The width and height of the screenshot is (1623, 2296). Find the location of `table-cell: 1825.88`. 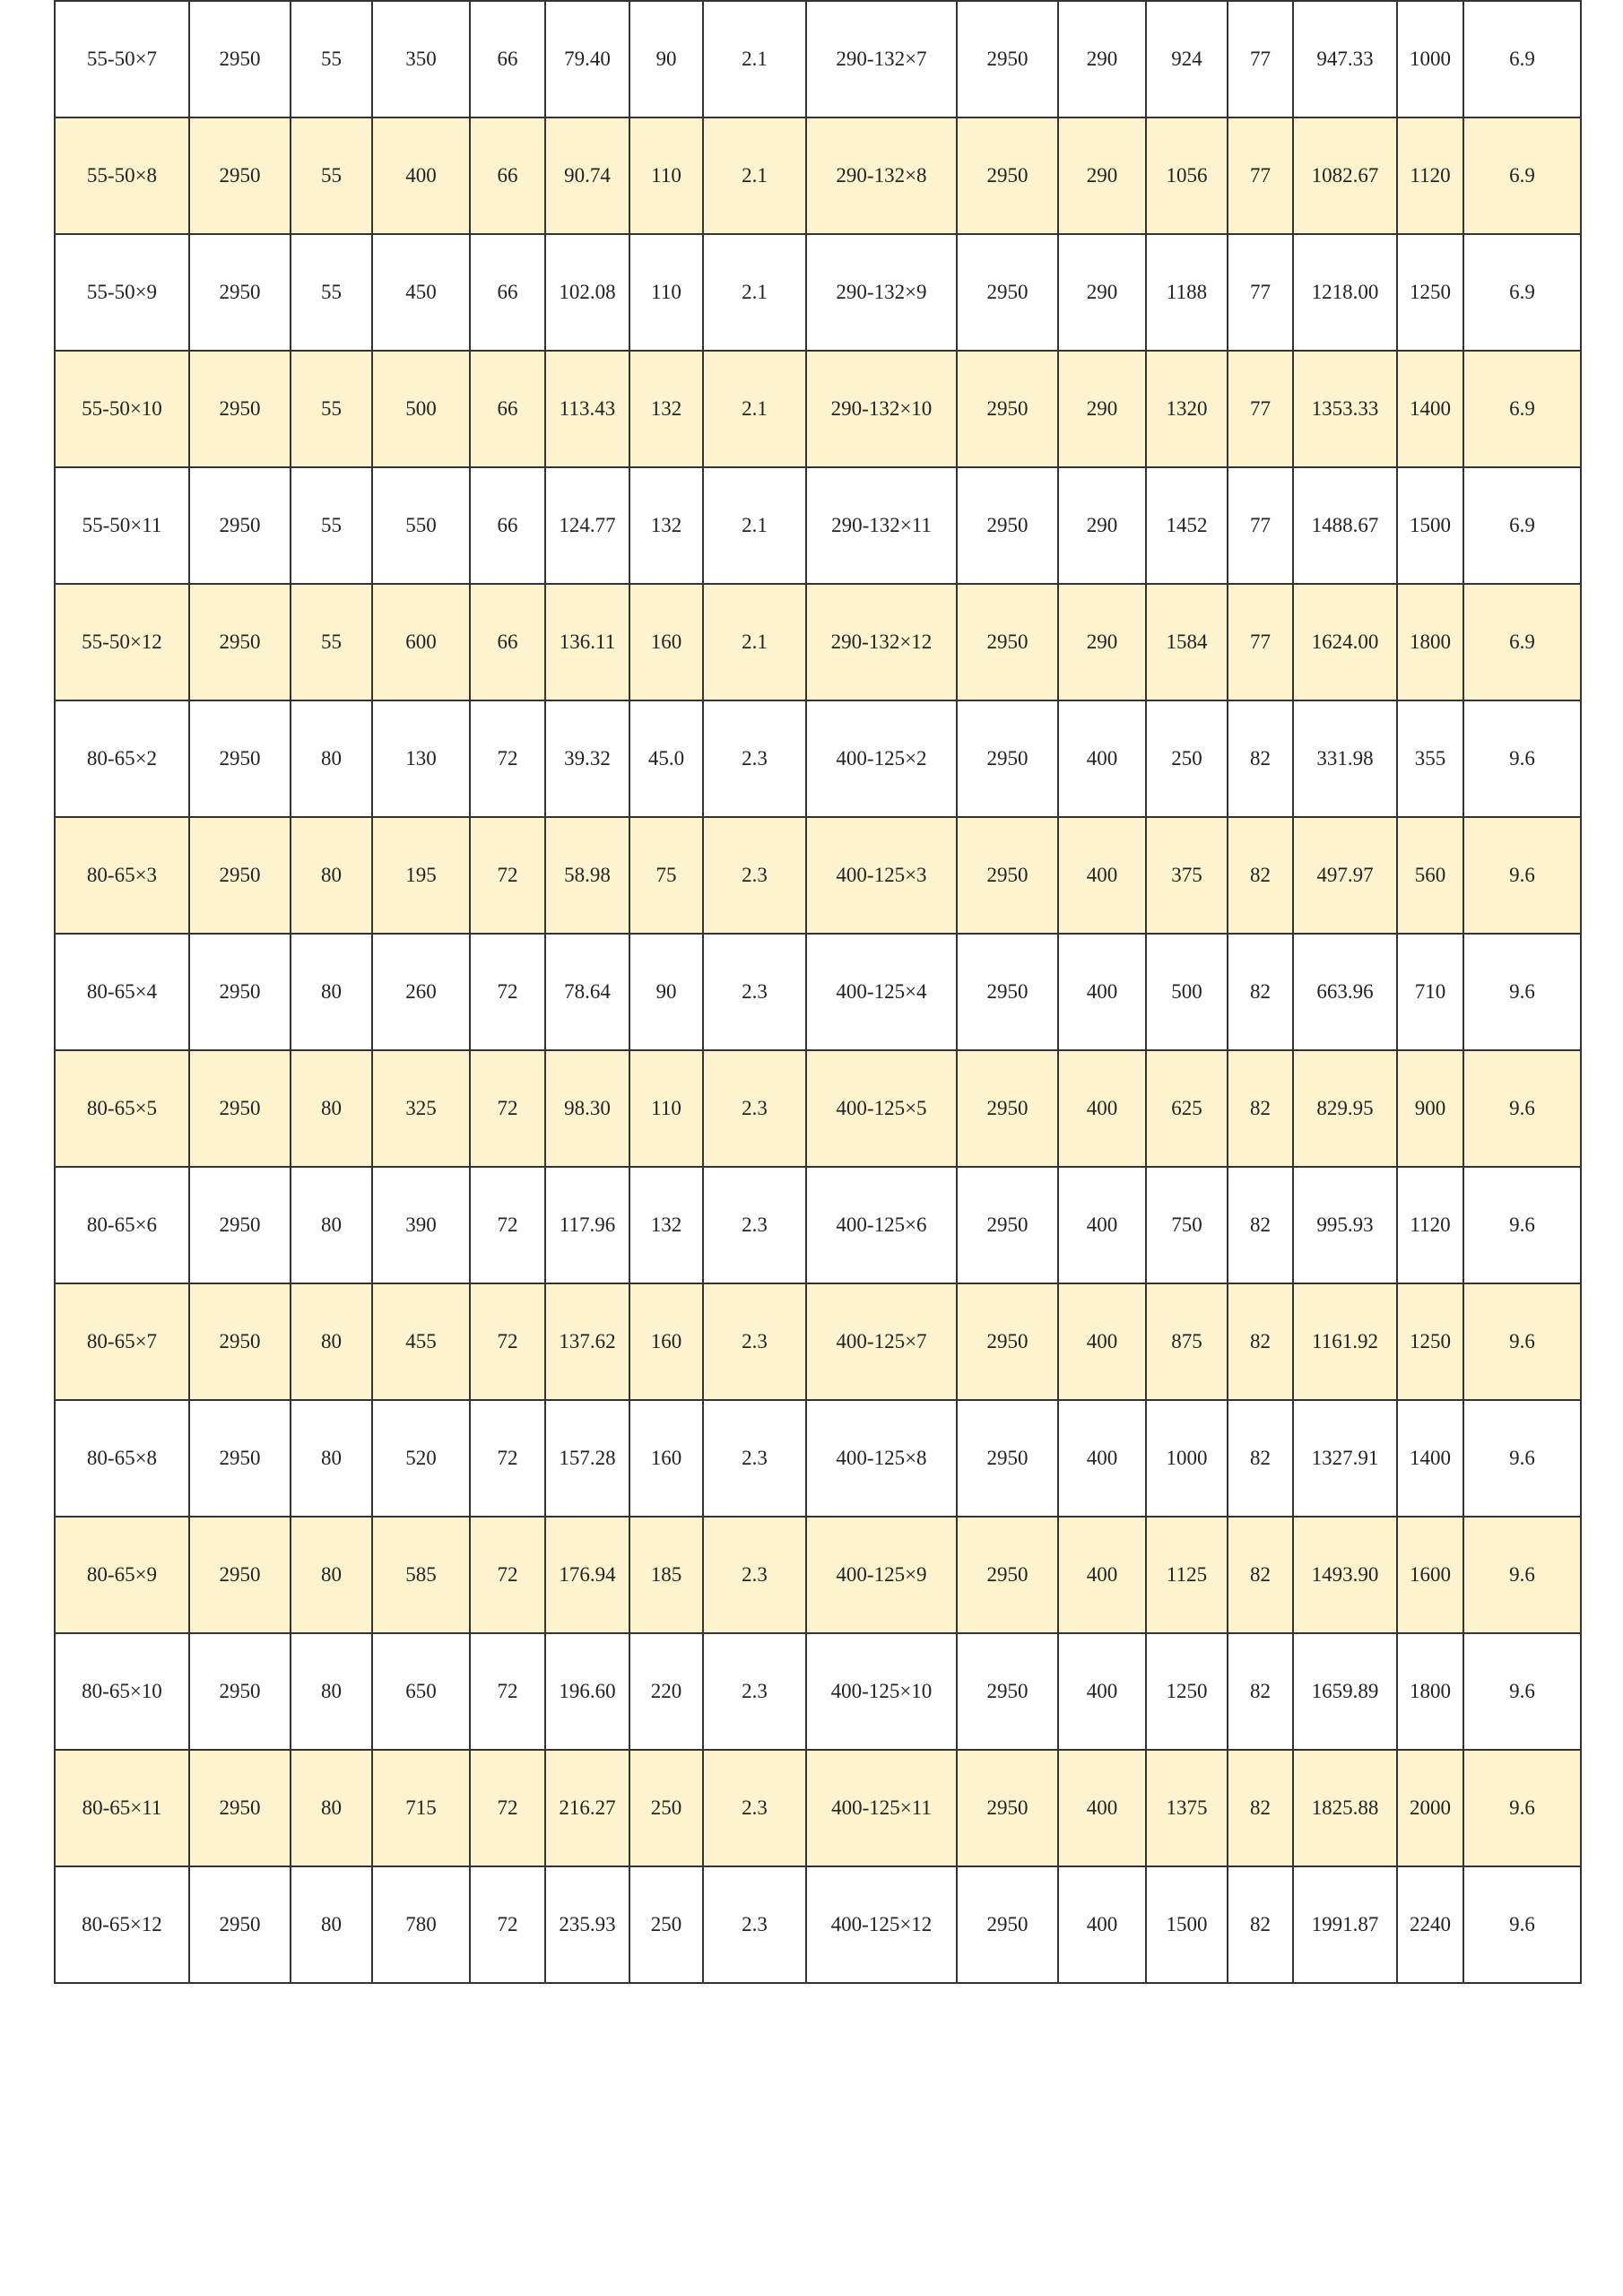

table-cell: 1825.88 is located at coordinates (1345, 1808).